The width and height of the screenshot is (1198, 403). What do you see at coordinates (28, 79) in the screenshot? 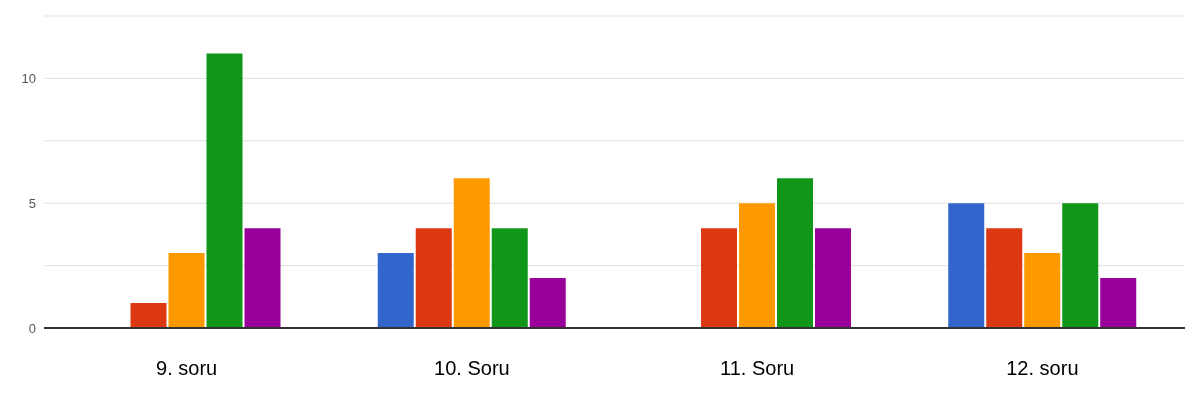
I see `y-tick-label: 10` at bounding box center [28, 79].